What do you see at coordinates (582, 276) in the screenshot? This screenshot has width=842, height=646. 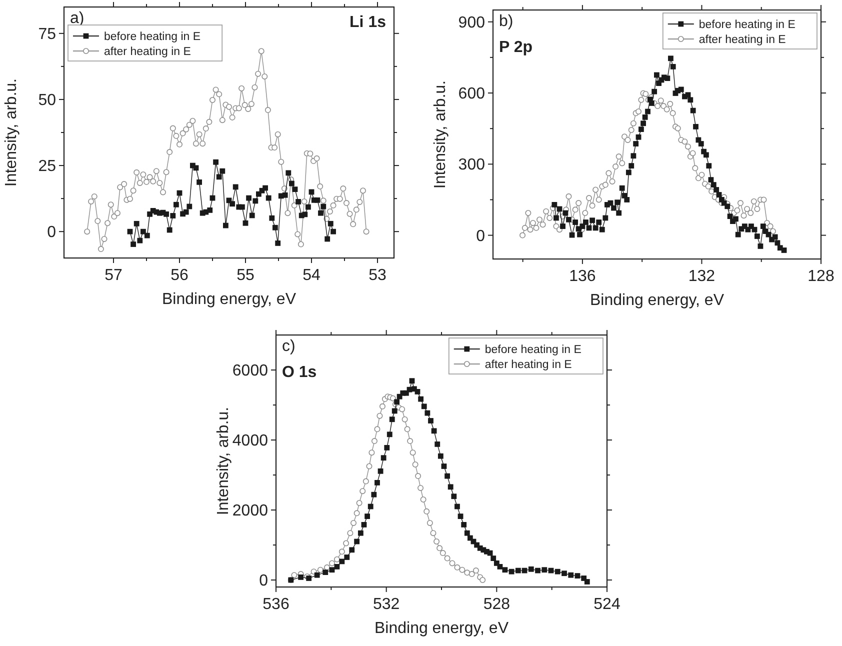 I see `x-tick-label: 136` at bounding box center [582, 276].